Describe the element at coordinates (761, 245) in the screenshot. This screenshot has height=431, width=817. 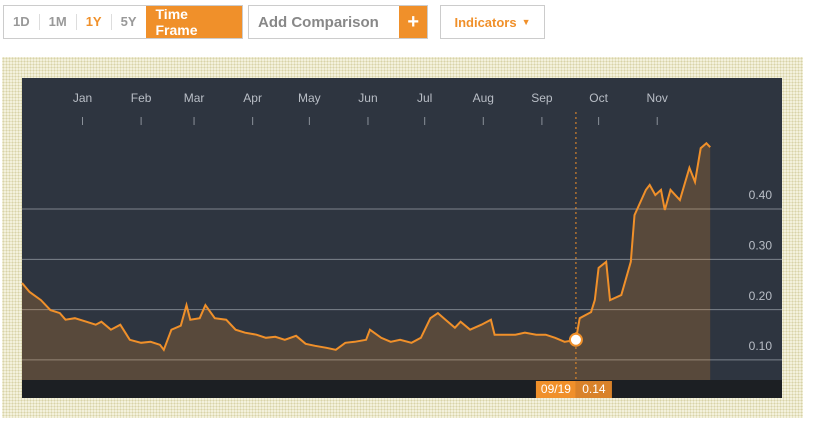
I see `y-tick-label: 0.30` at that location.